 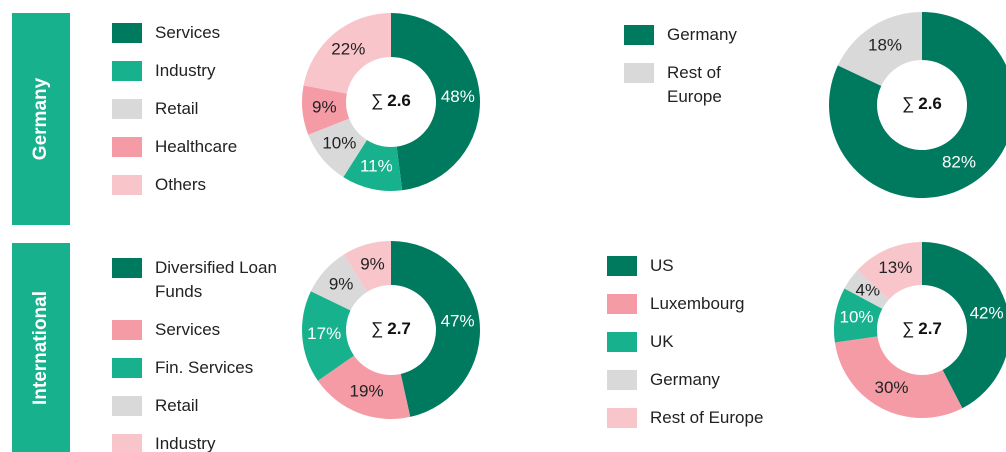 I want to click on total-value: 2.6, so click(x=399, y=100).